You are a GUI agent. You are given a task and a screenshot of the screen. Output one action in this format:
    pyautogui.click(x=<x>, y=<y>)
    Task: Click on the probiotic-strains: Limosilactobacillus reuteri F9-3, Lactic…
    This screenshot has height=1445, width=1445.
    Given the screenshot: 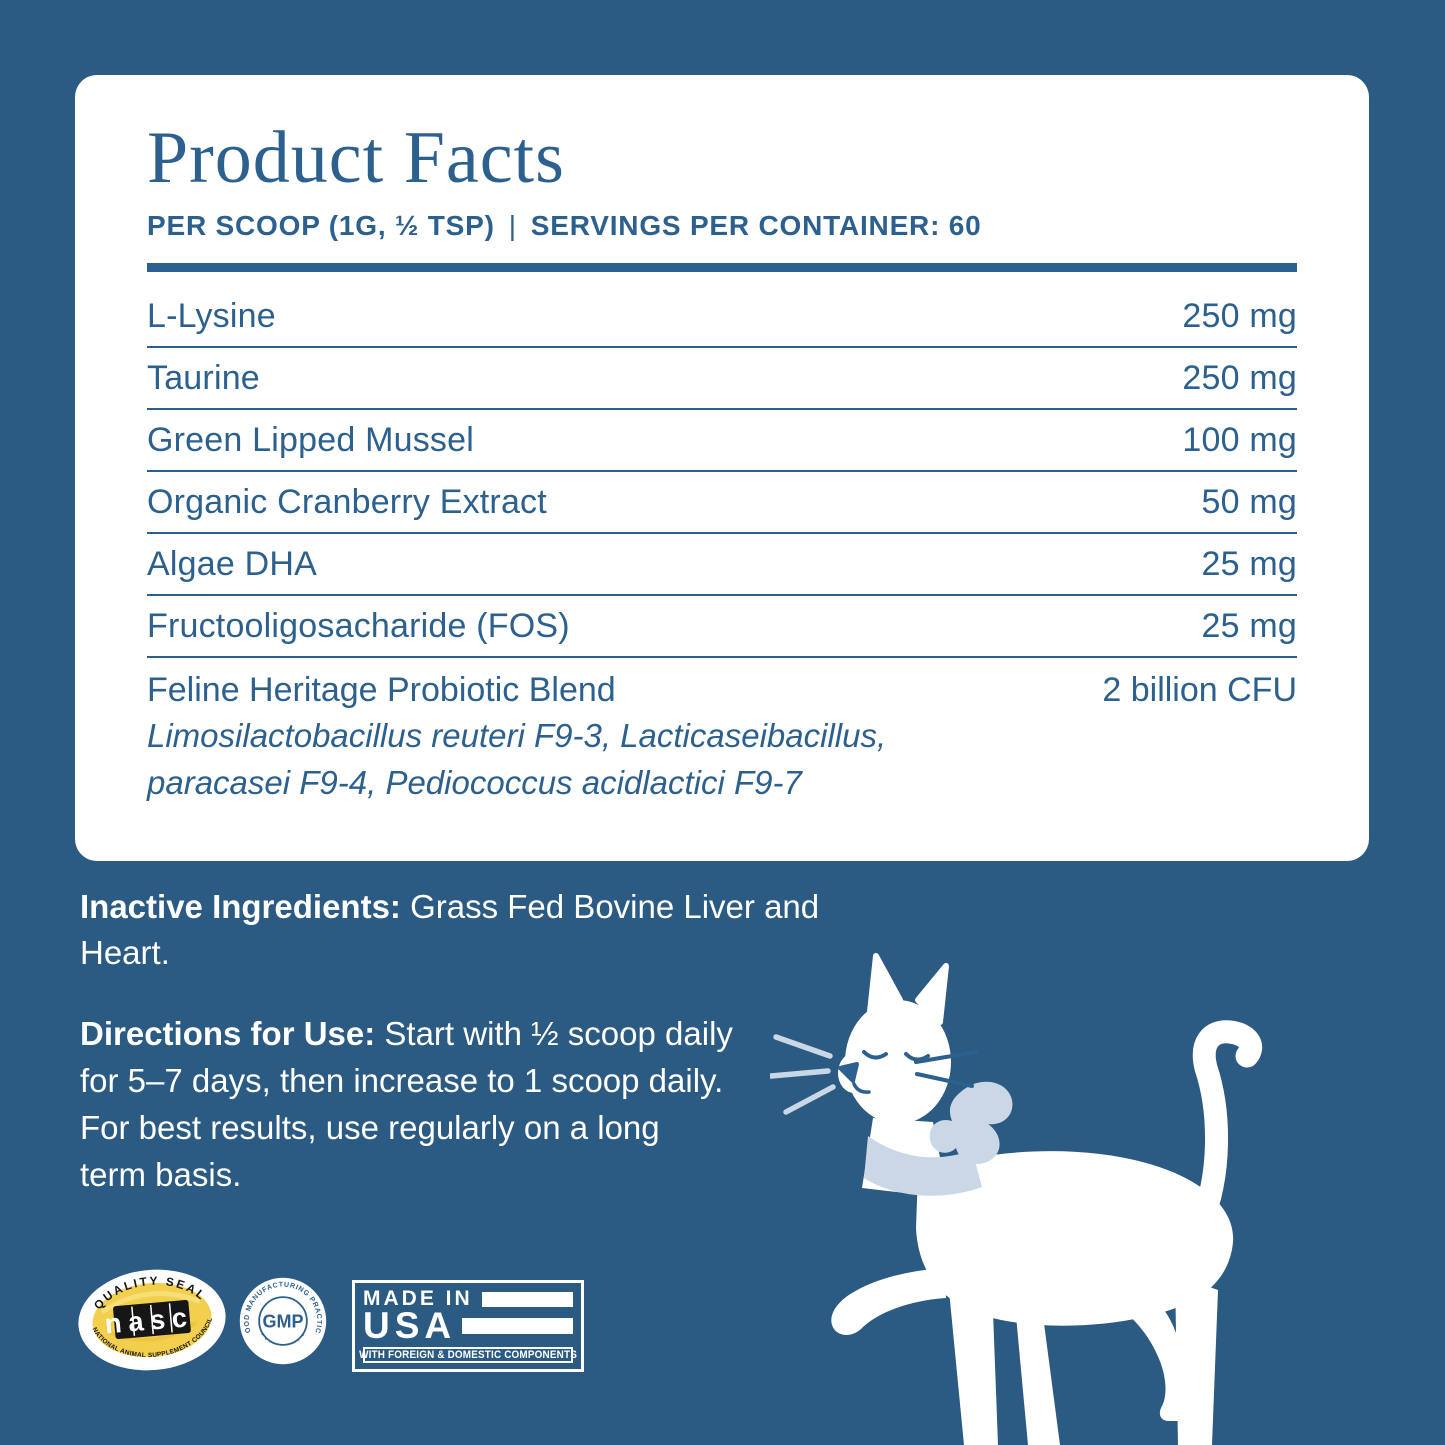 What is the action you would take?
    pyautogui.click(x=647, y=759)
    